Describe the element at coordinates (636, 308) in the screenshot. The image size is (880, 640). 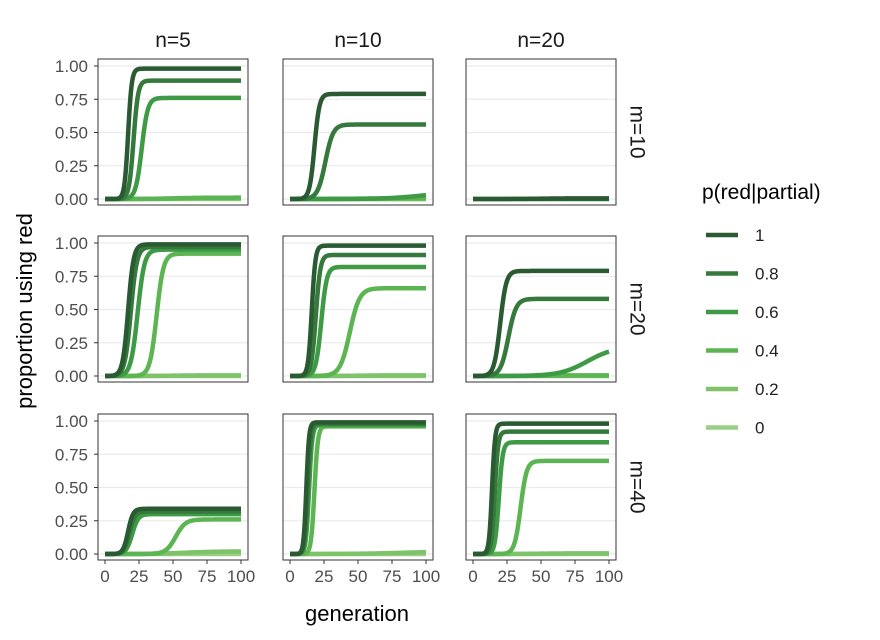
I see `row-strip-label: m=20` at that location.